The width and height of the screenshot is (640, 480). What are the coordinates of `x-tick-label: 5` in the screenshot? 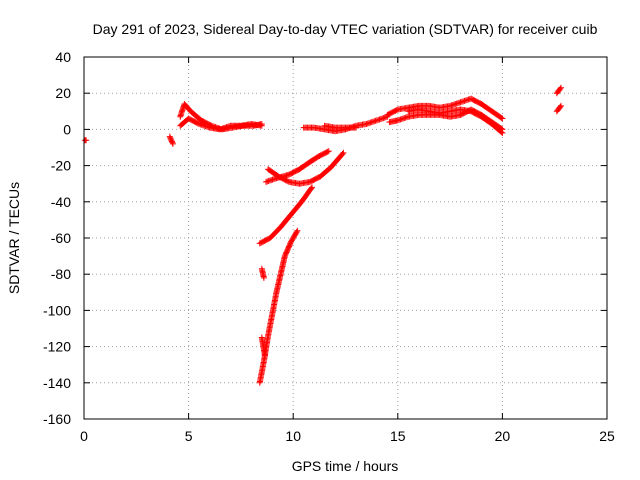 It's located at (189, 436).